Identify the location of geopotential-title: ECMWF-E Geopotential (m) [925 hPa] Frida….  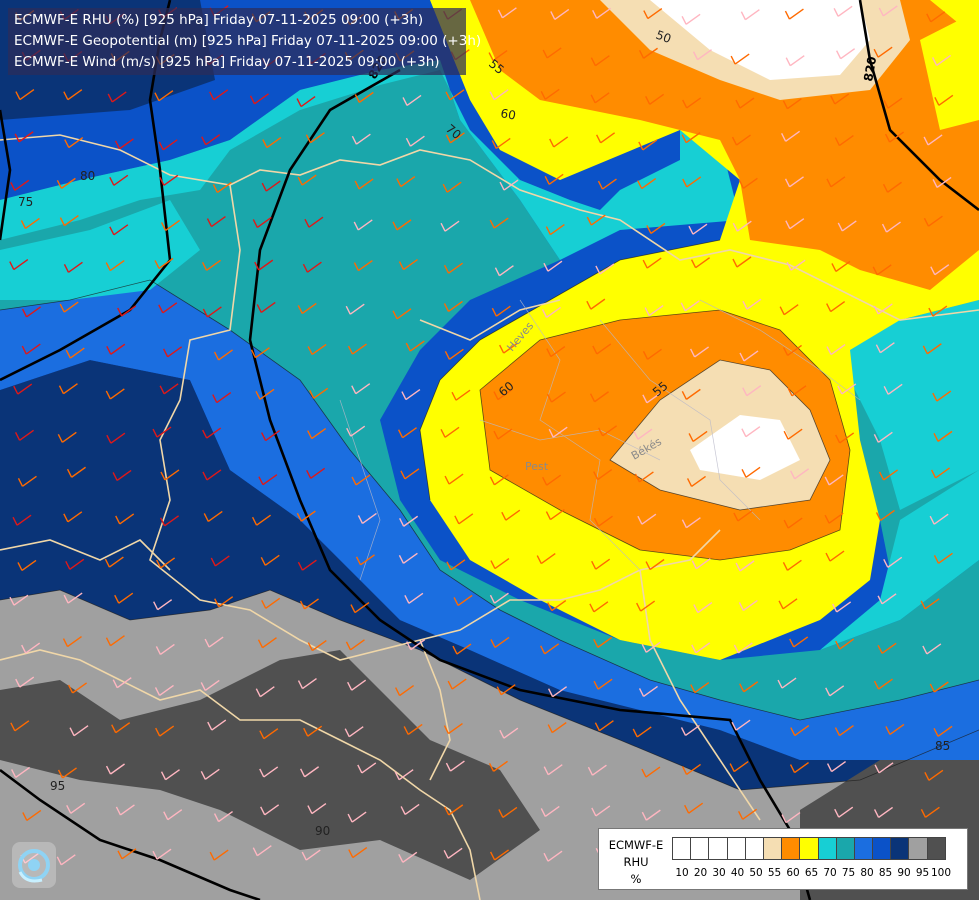
(248, 41).